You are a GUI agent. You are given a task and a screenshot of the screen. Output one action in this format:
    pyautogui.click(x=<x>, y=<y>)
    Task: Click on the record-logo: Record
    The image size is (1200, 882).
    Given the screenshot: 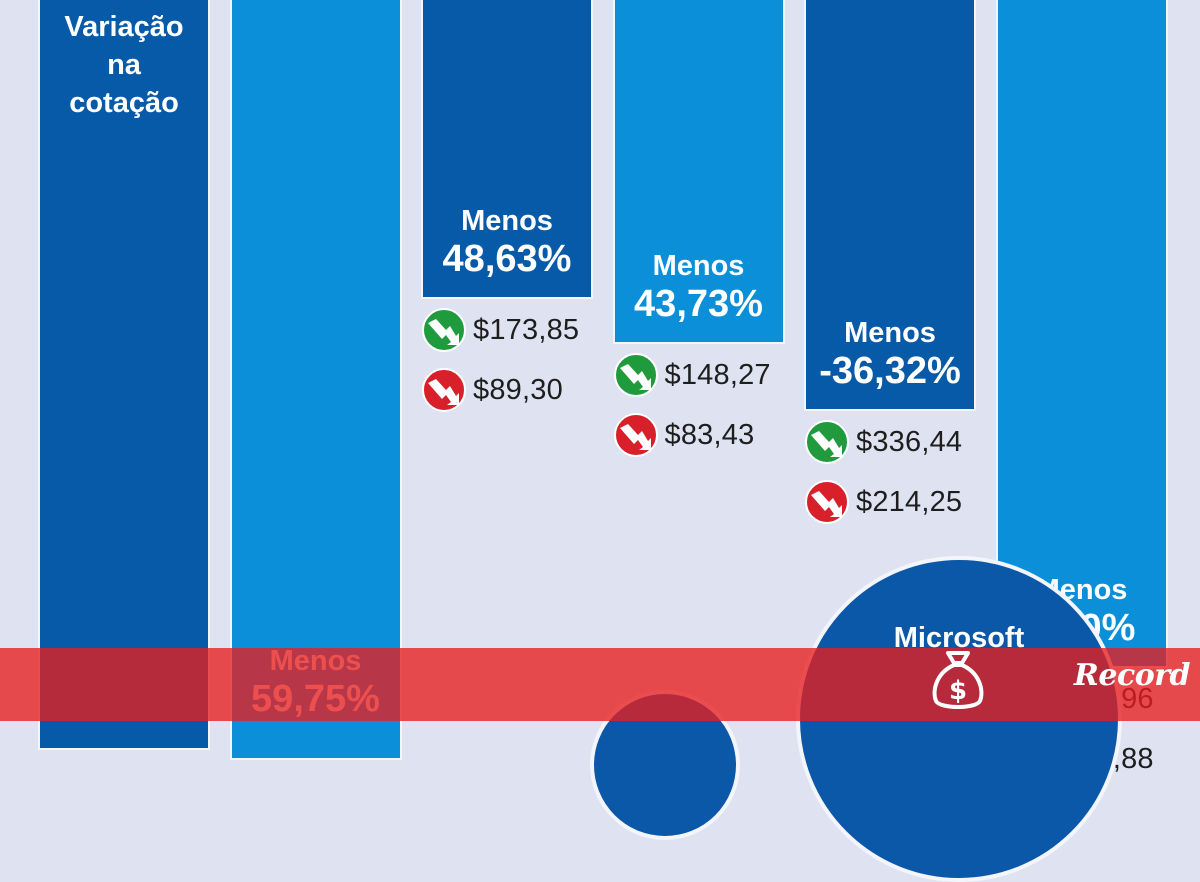 What is the action you would take?
    pyautogui.click(x=1132, y=675)
    